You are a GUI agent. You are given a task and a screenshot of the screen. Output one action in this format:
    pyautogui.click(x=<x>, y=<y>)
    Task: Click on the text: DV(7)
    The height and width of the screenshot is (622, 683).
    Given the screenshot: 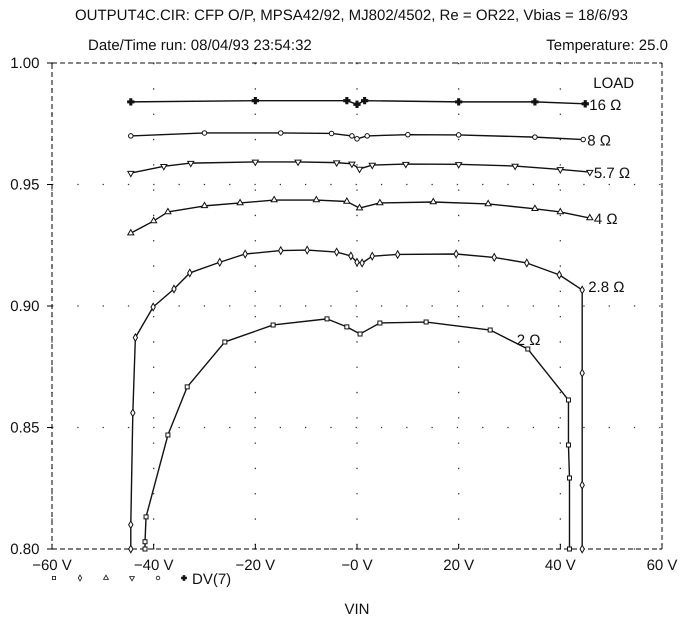 What is the action you would take?
    pyautogui.click(x=212, y=579)
    